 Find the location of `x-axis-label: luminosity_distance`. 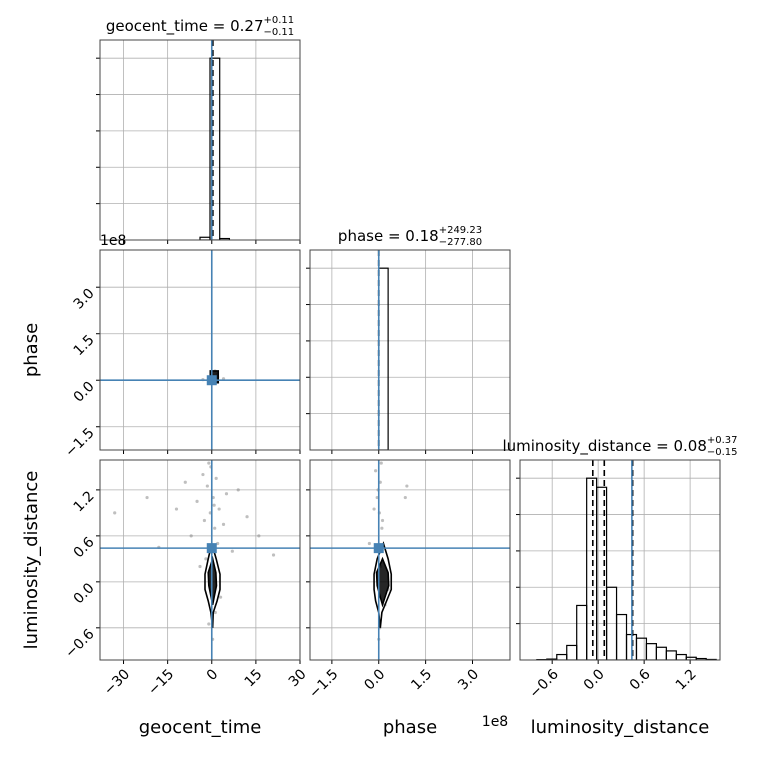

x-axis-label: luminosity_distance is located at coordinates (620, 727).